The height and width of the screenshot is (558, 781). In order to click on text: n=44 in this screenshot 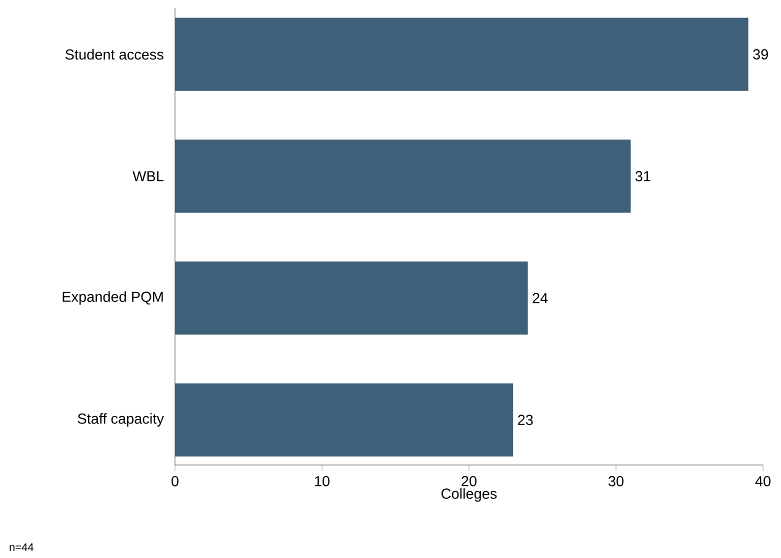, I will do `click(22, 547)`.